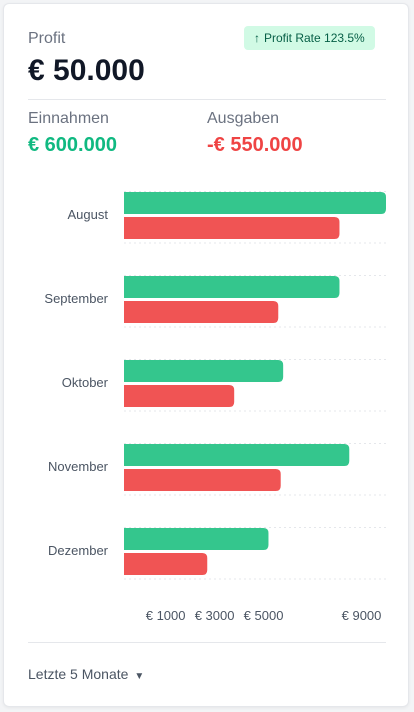 This screenshot has width=414, height=712. Describe the element at coordinates (257, 38) in the screenshot. I see `arrow-up-icon: ↑` at that location.